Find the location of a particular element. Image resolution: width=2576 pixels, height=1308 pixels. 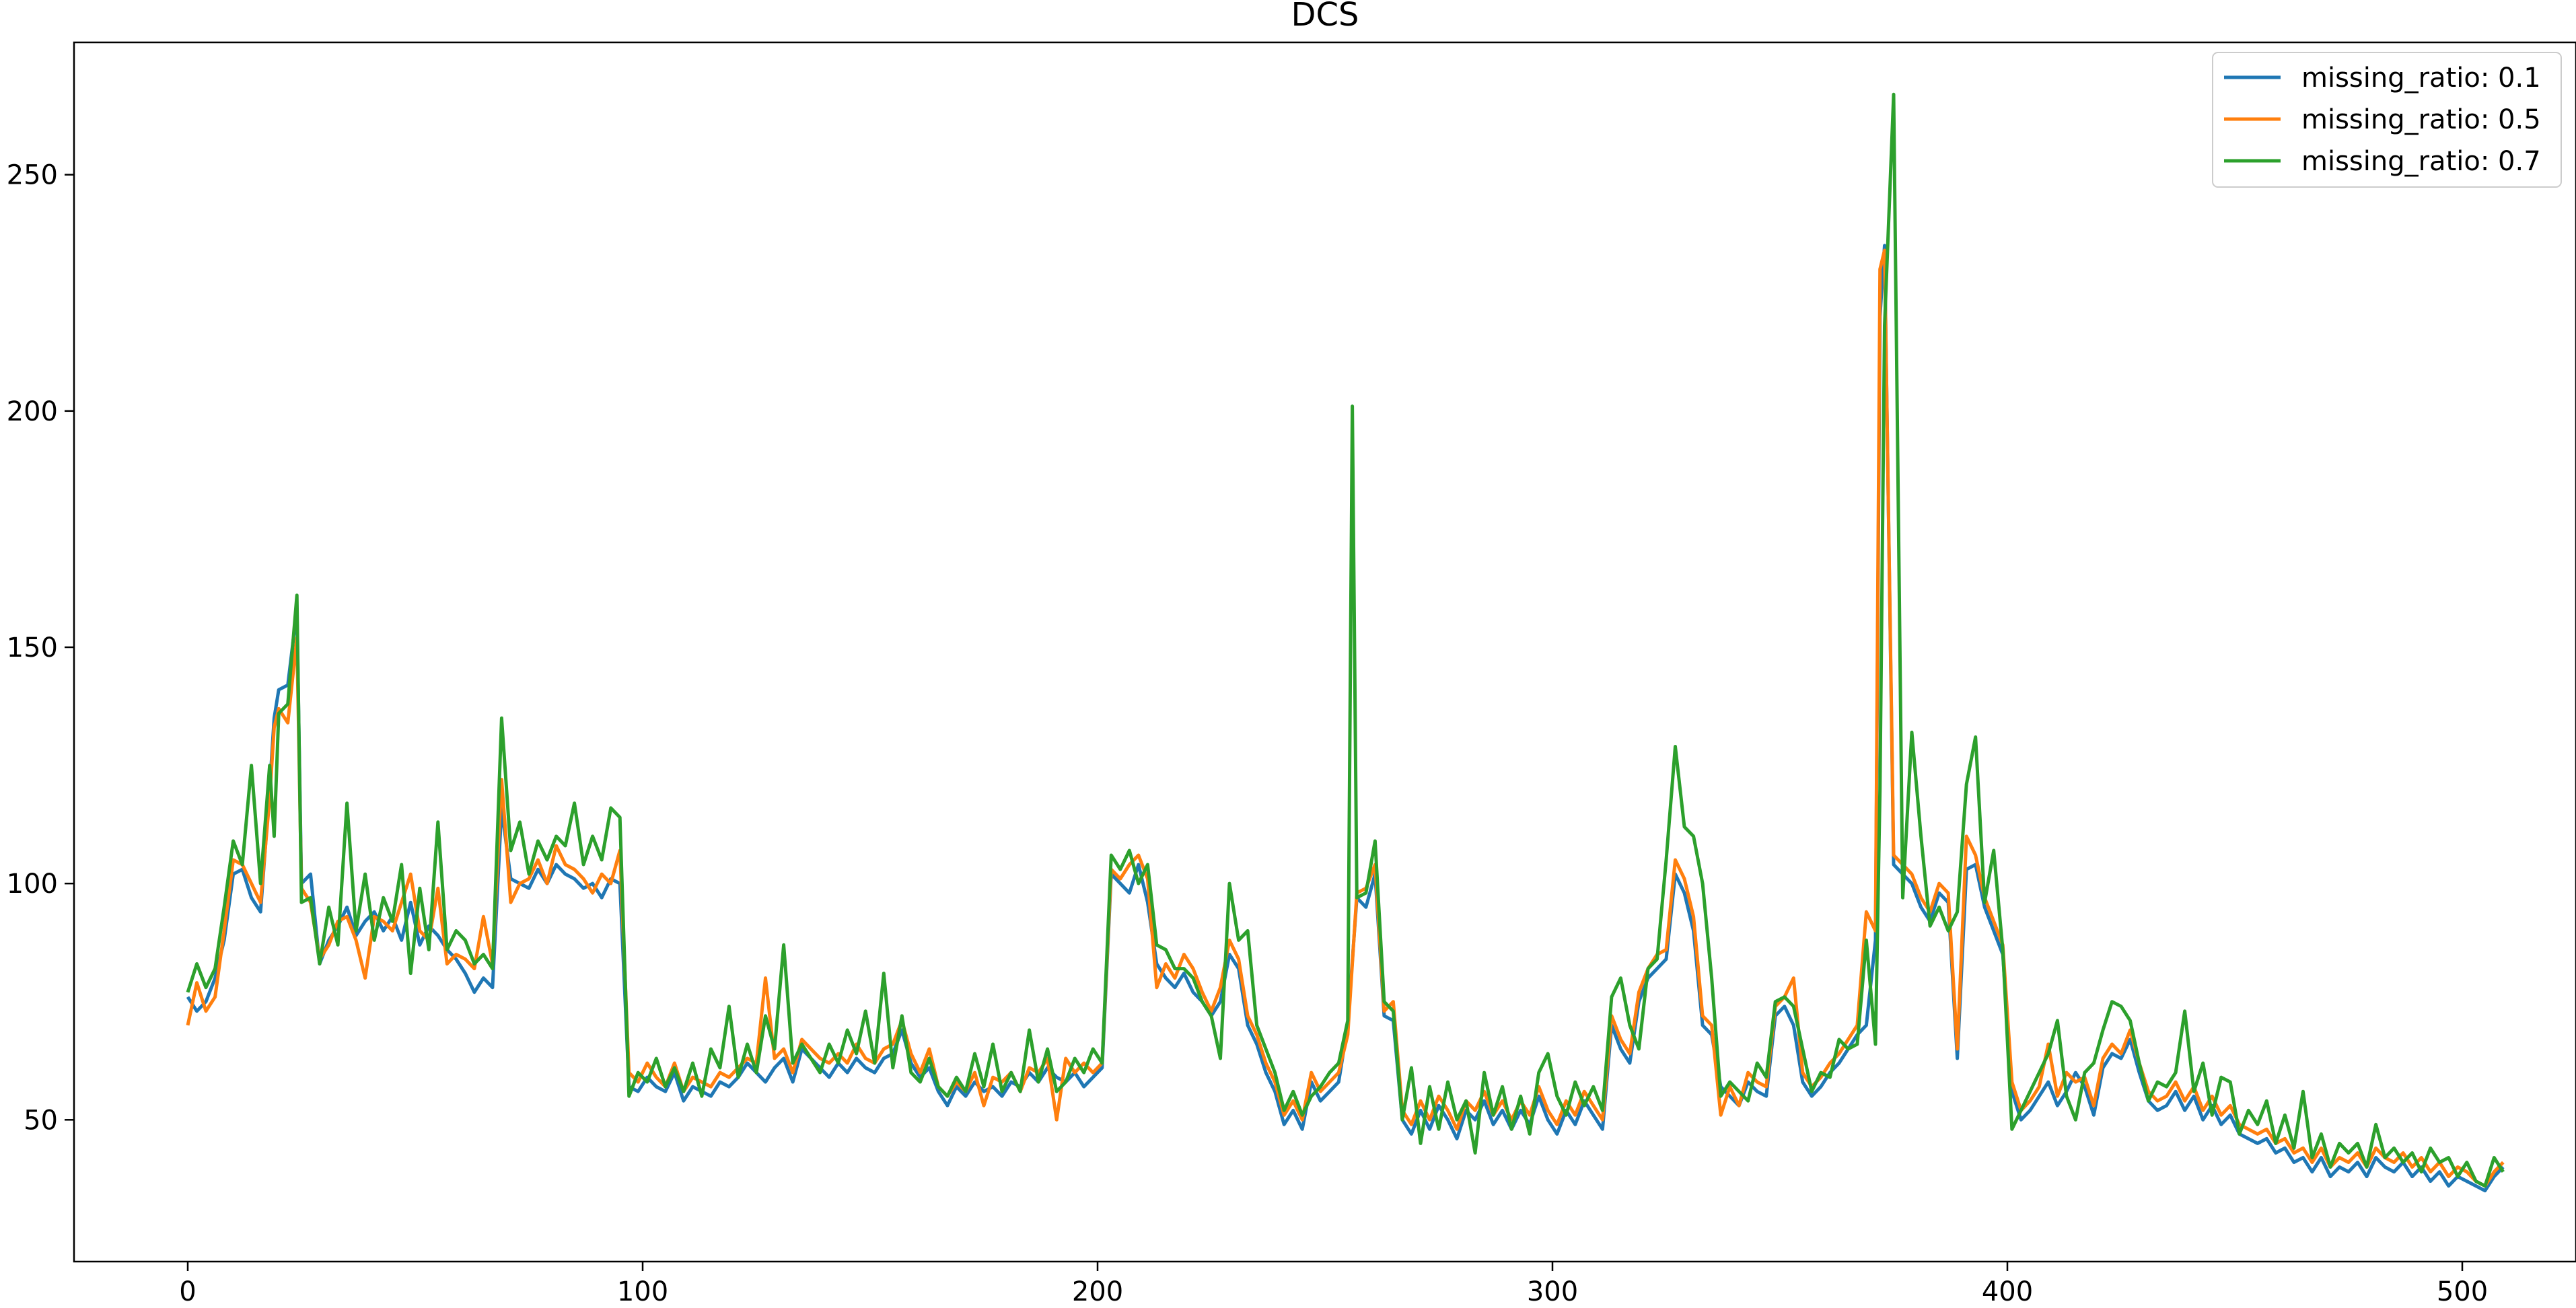

legend-label-1: missing_ratio: 0.5 is located at coordinates (2421, 119).